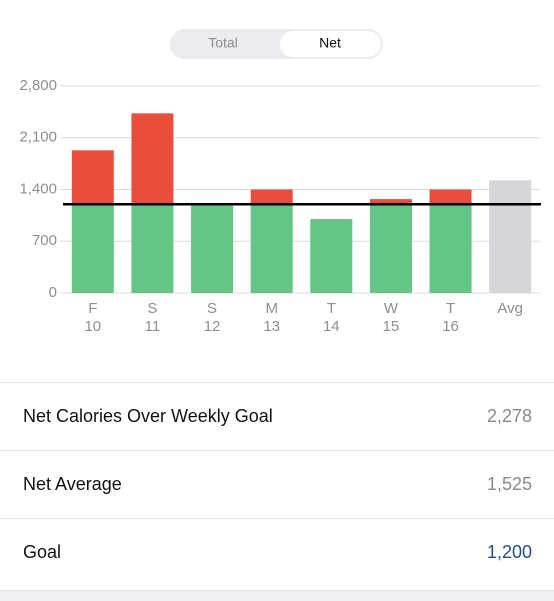  What do you see at coordinates (38, 137) in the screenshot?
I see `y-tick-label: 2,100` at bounding box center [38, 137].